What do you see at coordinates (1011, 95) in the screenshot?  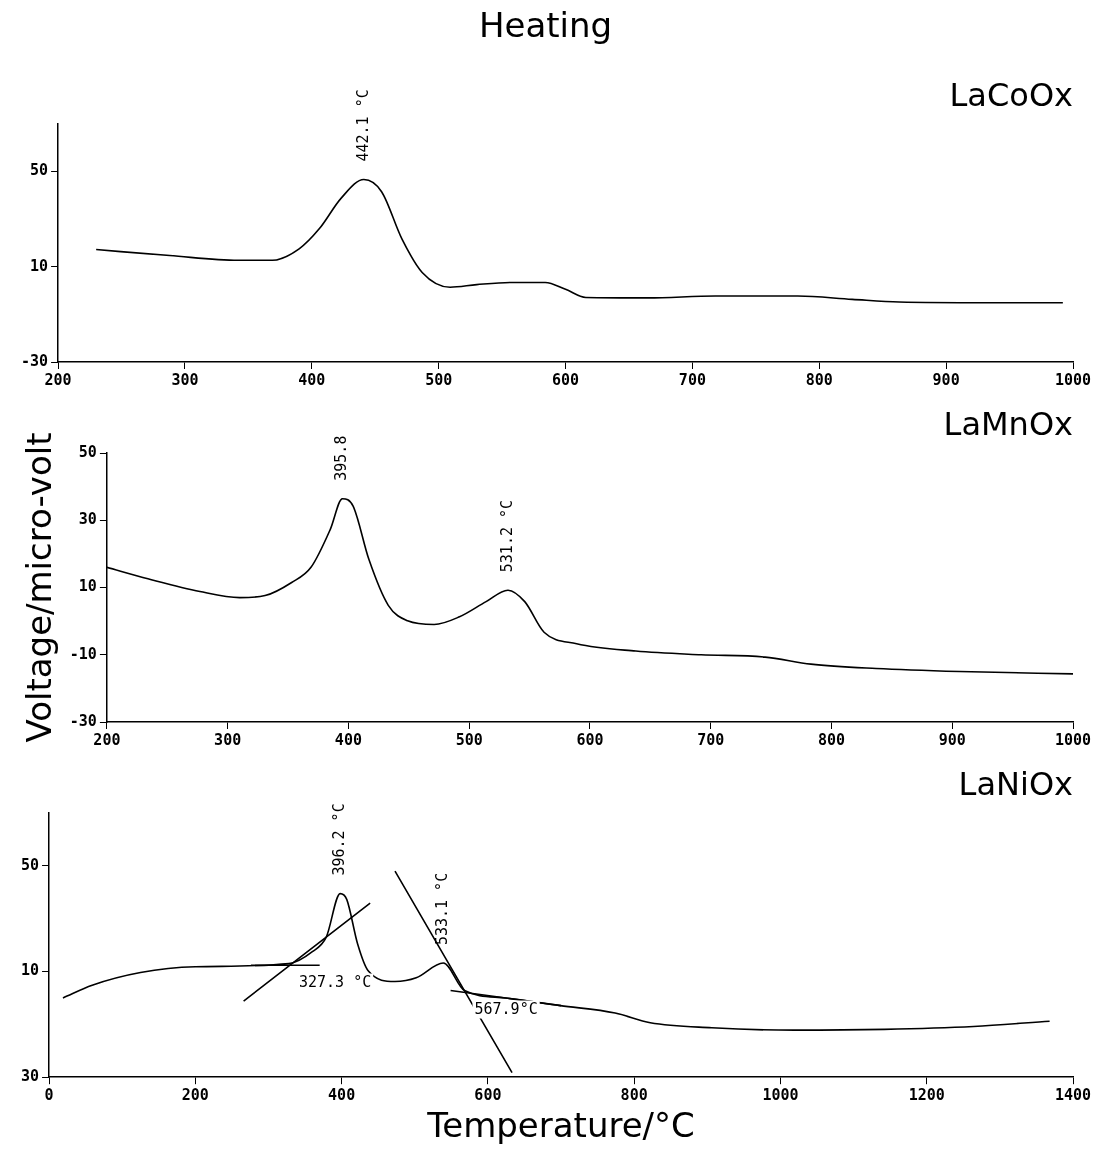 I see `text: LaCoOx` at bounding box center [1011, 95].